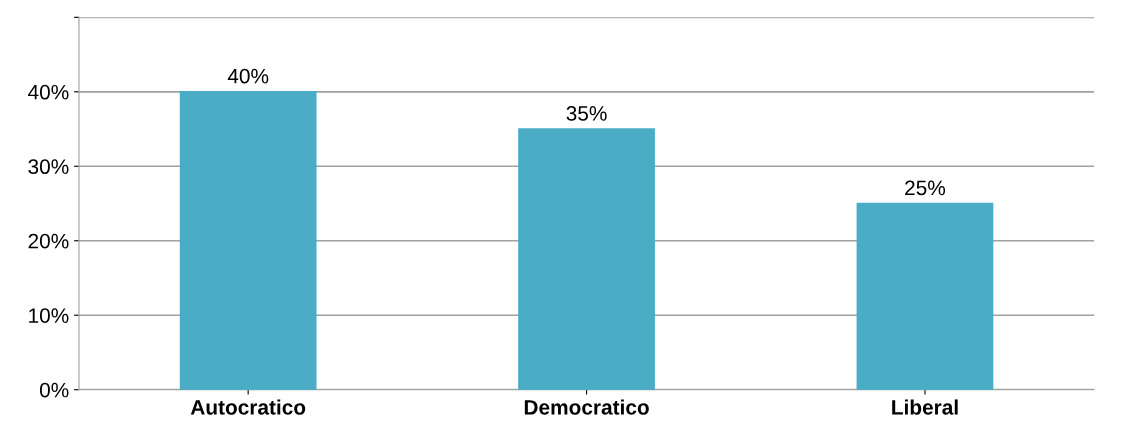 The height and width of the screenshot is (433, 1128). Describe the element at coordinates (48, 167) in the screenshot. I see `y-tick-label: 30%` at that location.